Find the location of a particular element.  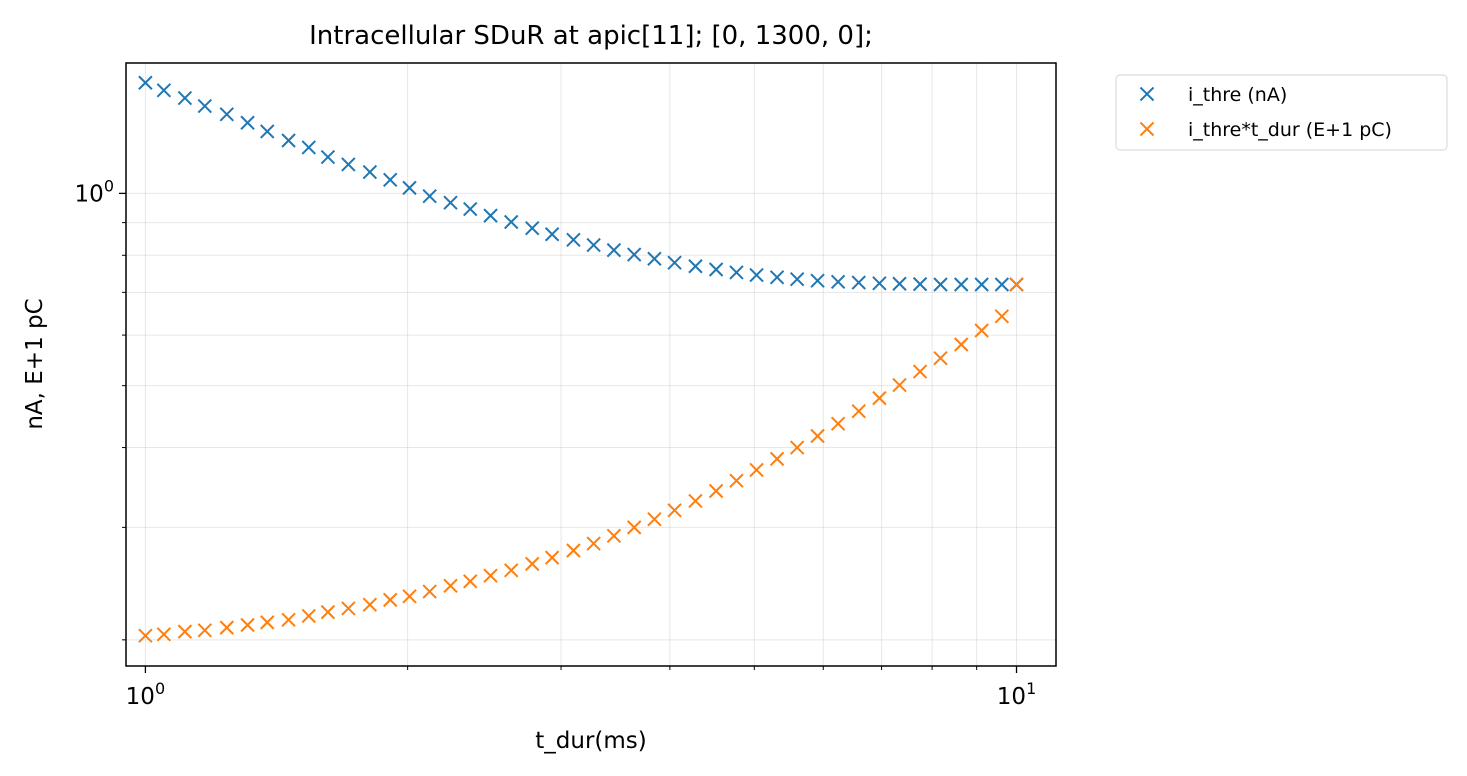

x-tick-label: 10⁰ is located at coordinates (145, 694).